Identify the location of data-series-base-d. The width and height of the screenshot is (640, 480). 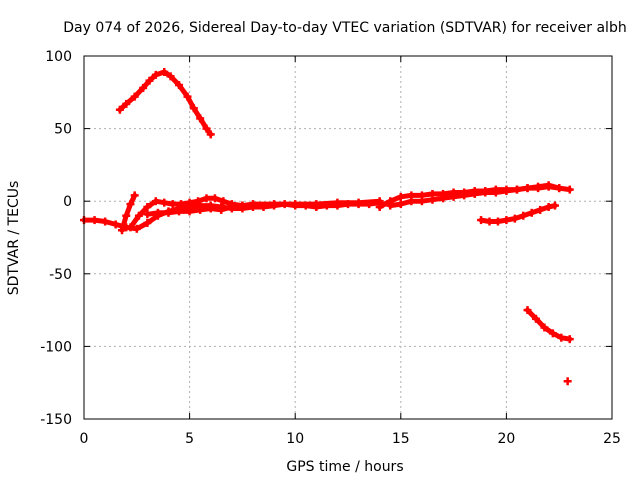
(263, 208).